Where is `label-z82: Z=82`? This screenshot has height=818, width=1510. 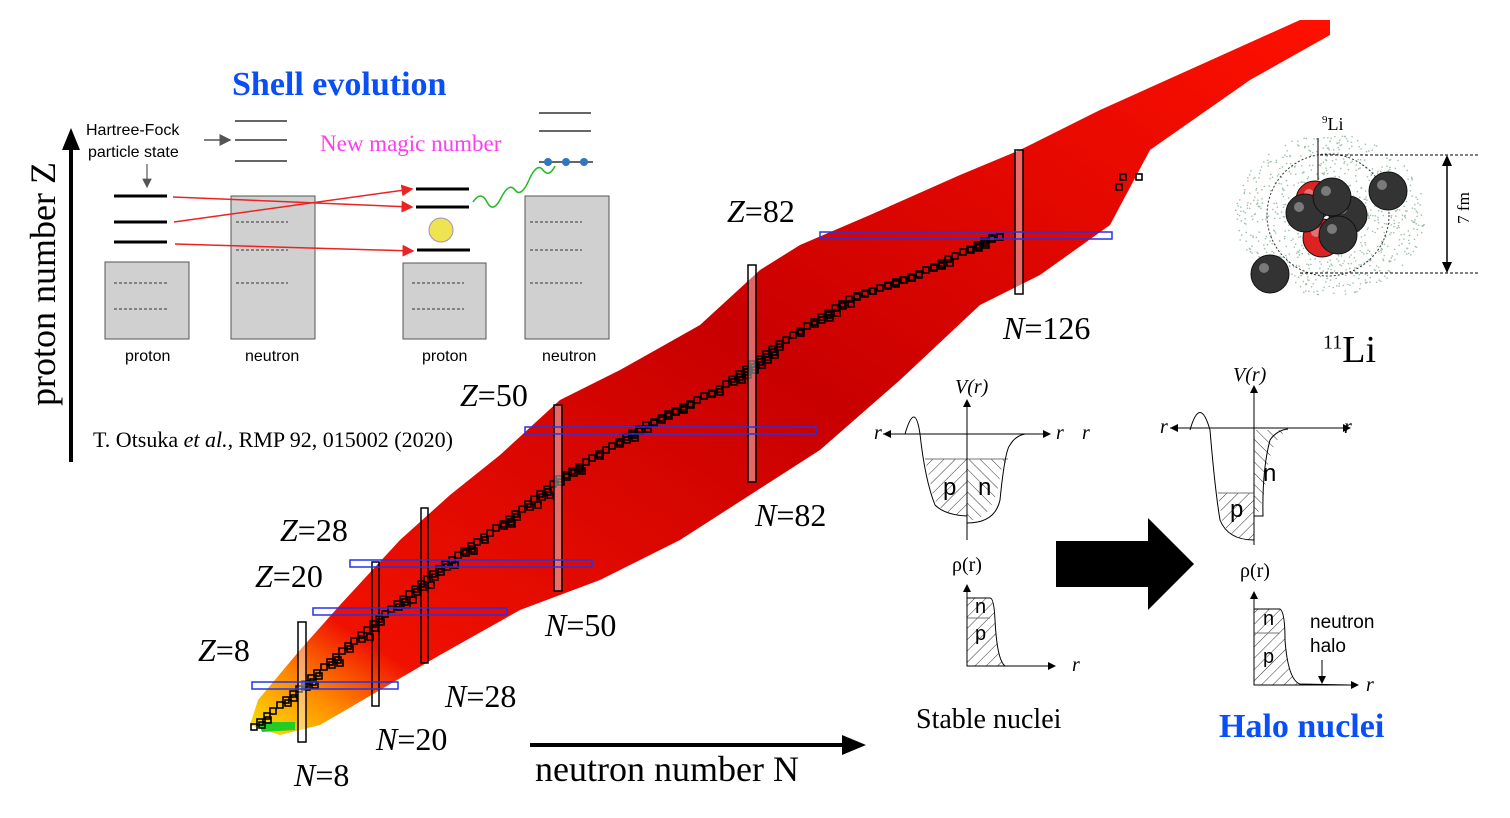 label-z82: Z=82 is located at coordinates (761, 211).